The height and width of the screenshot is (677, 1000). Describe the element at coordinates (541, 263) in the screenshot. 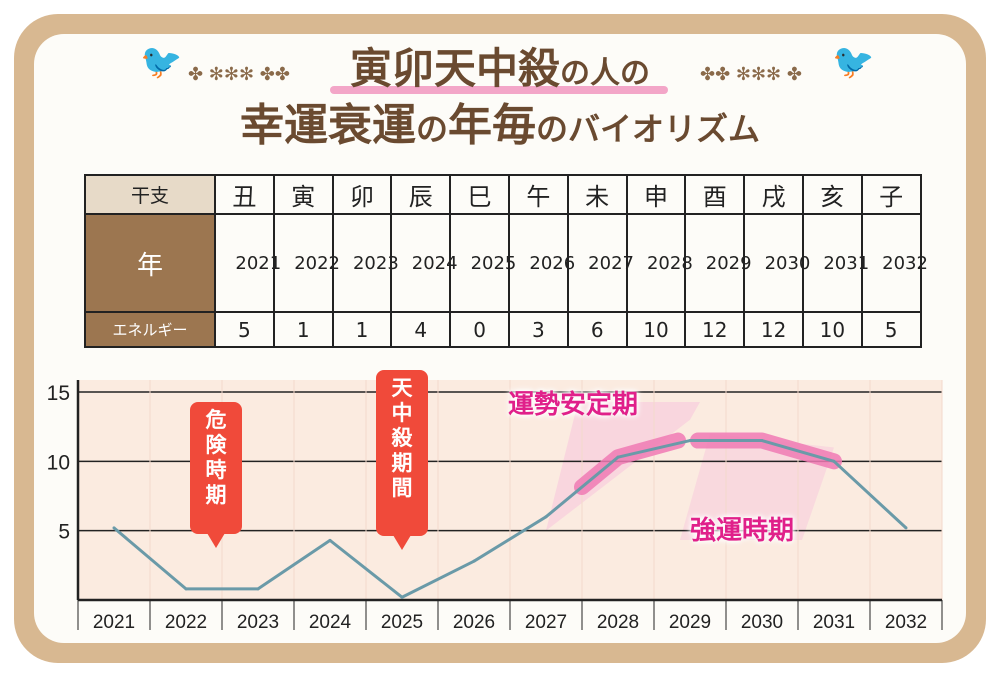

I see `year-cell: 2026` at that location.